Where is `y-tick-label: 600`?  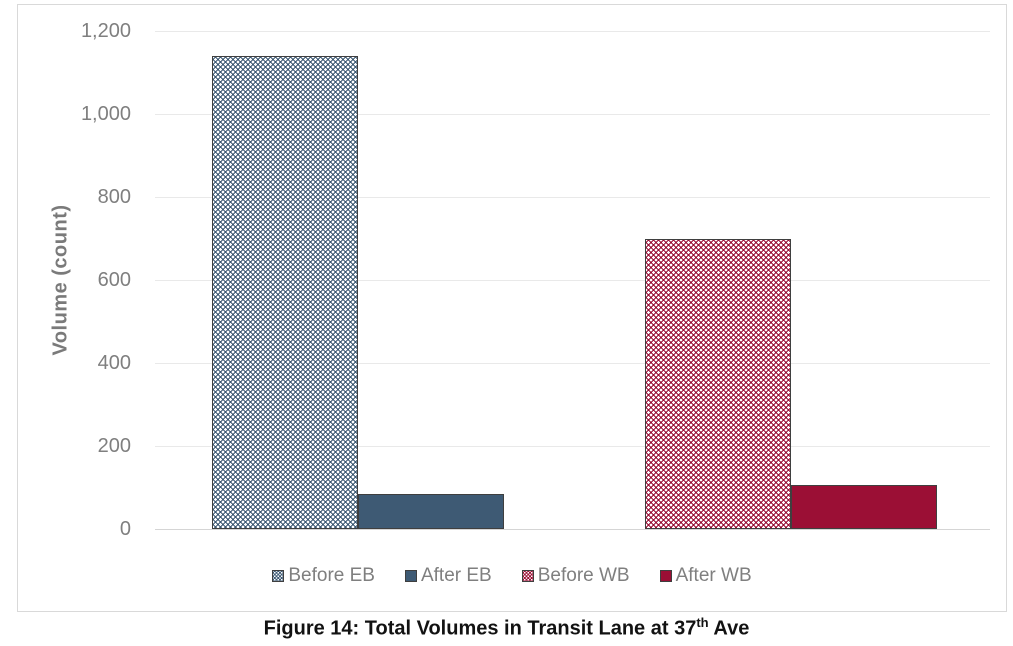
y-tick-label: 600 is located at coordinates (114, 280).